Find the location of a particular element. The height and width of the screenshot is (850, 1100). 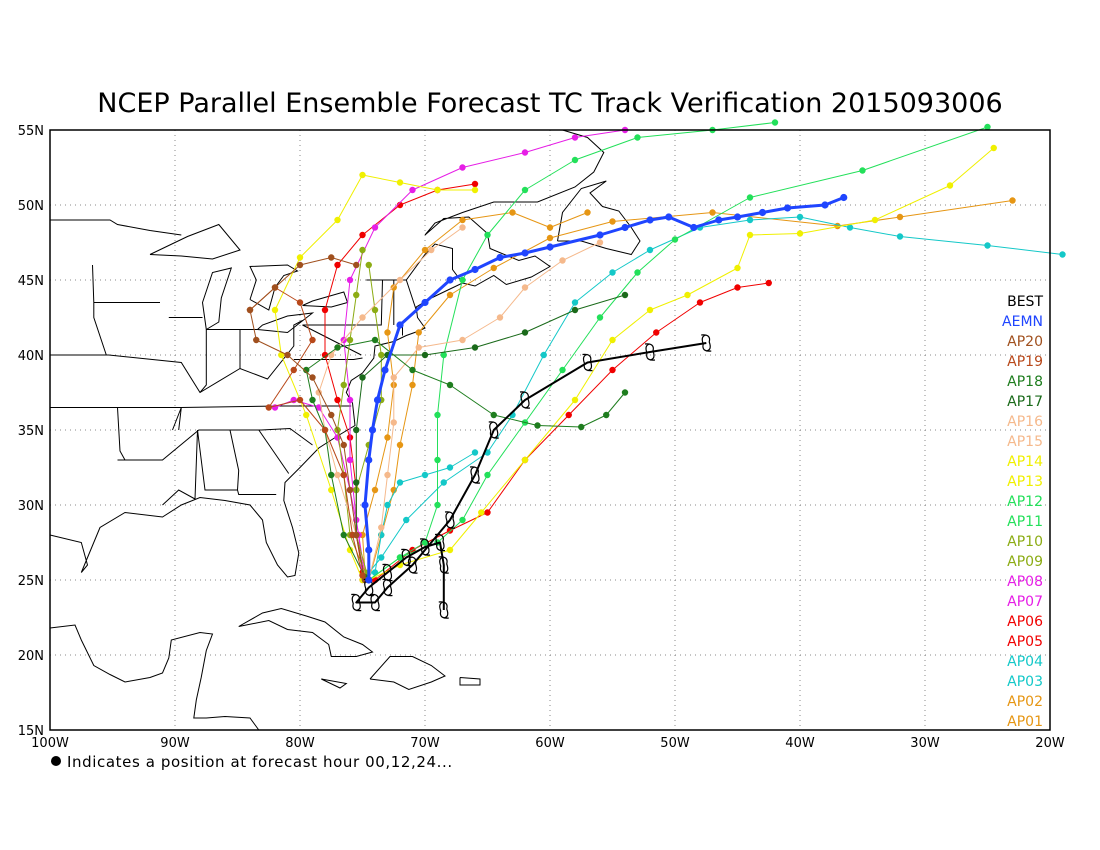

track-best is located at coordinates (531, 476).